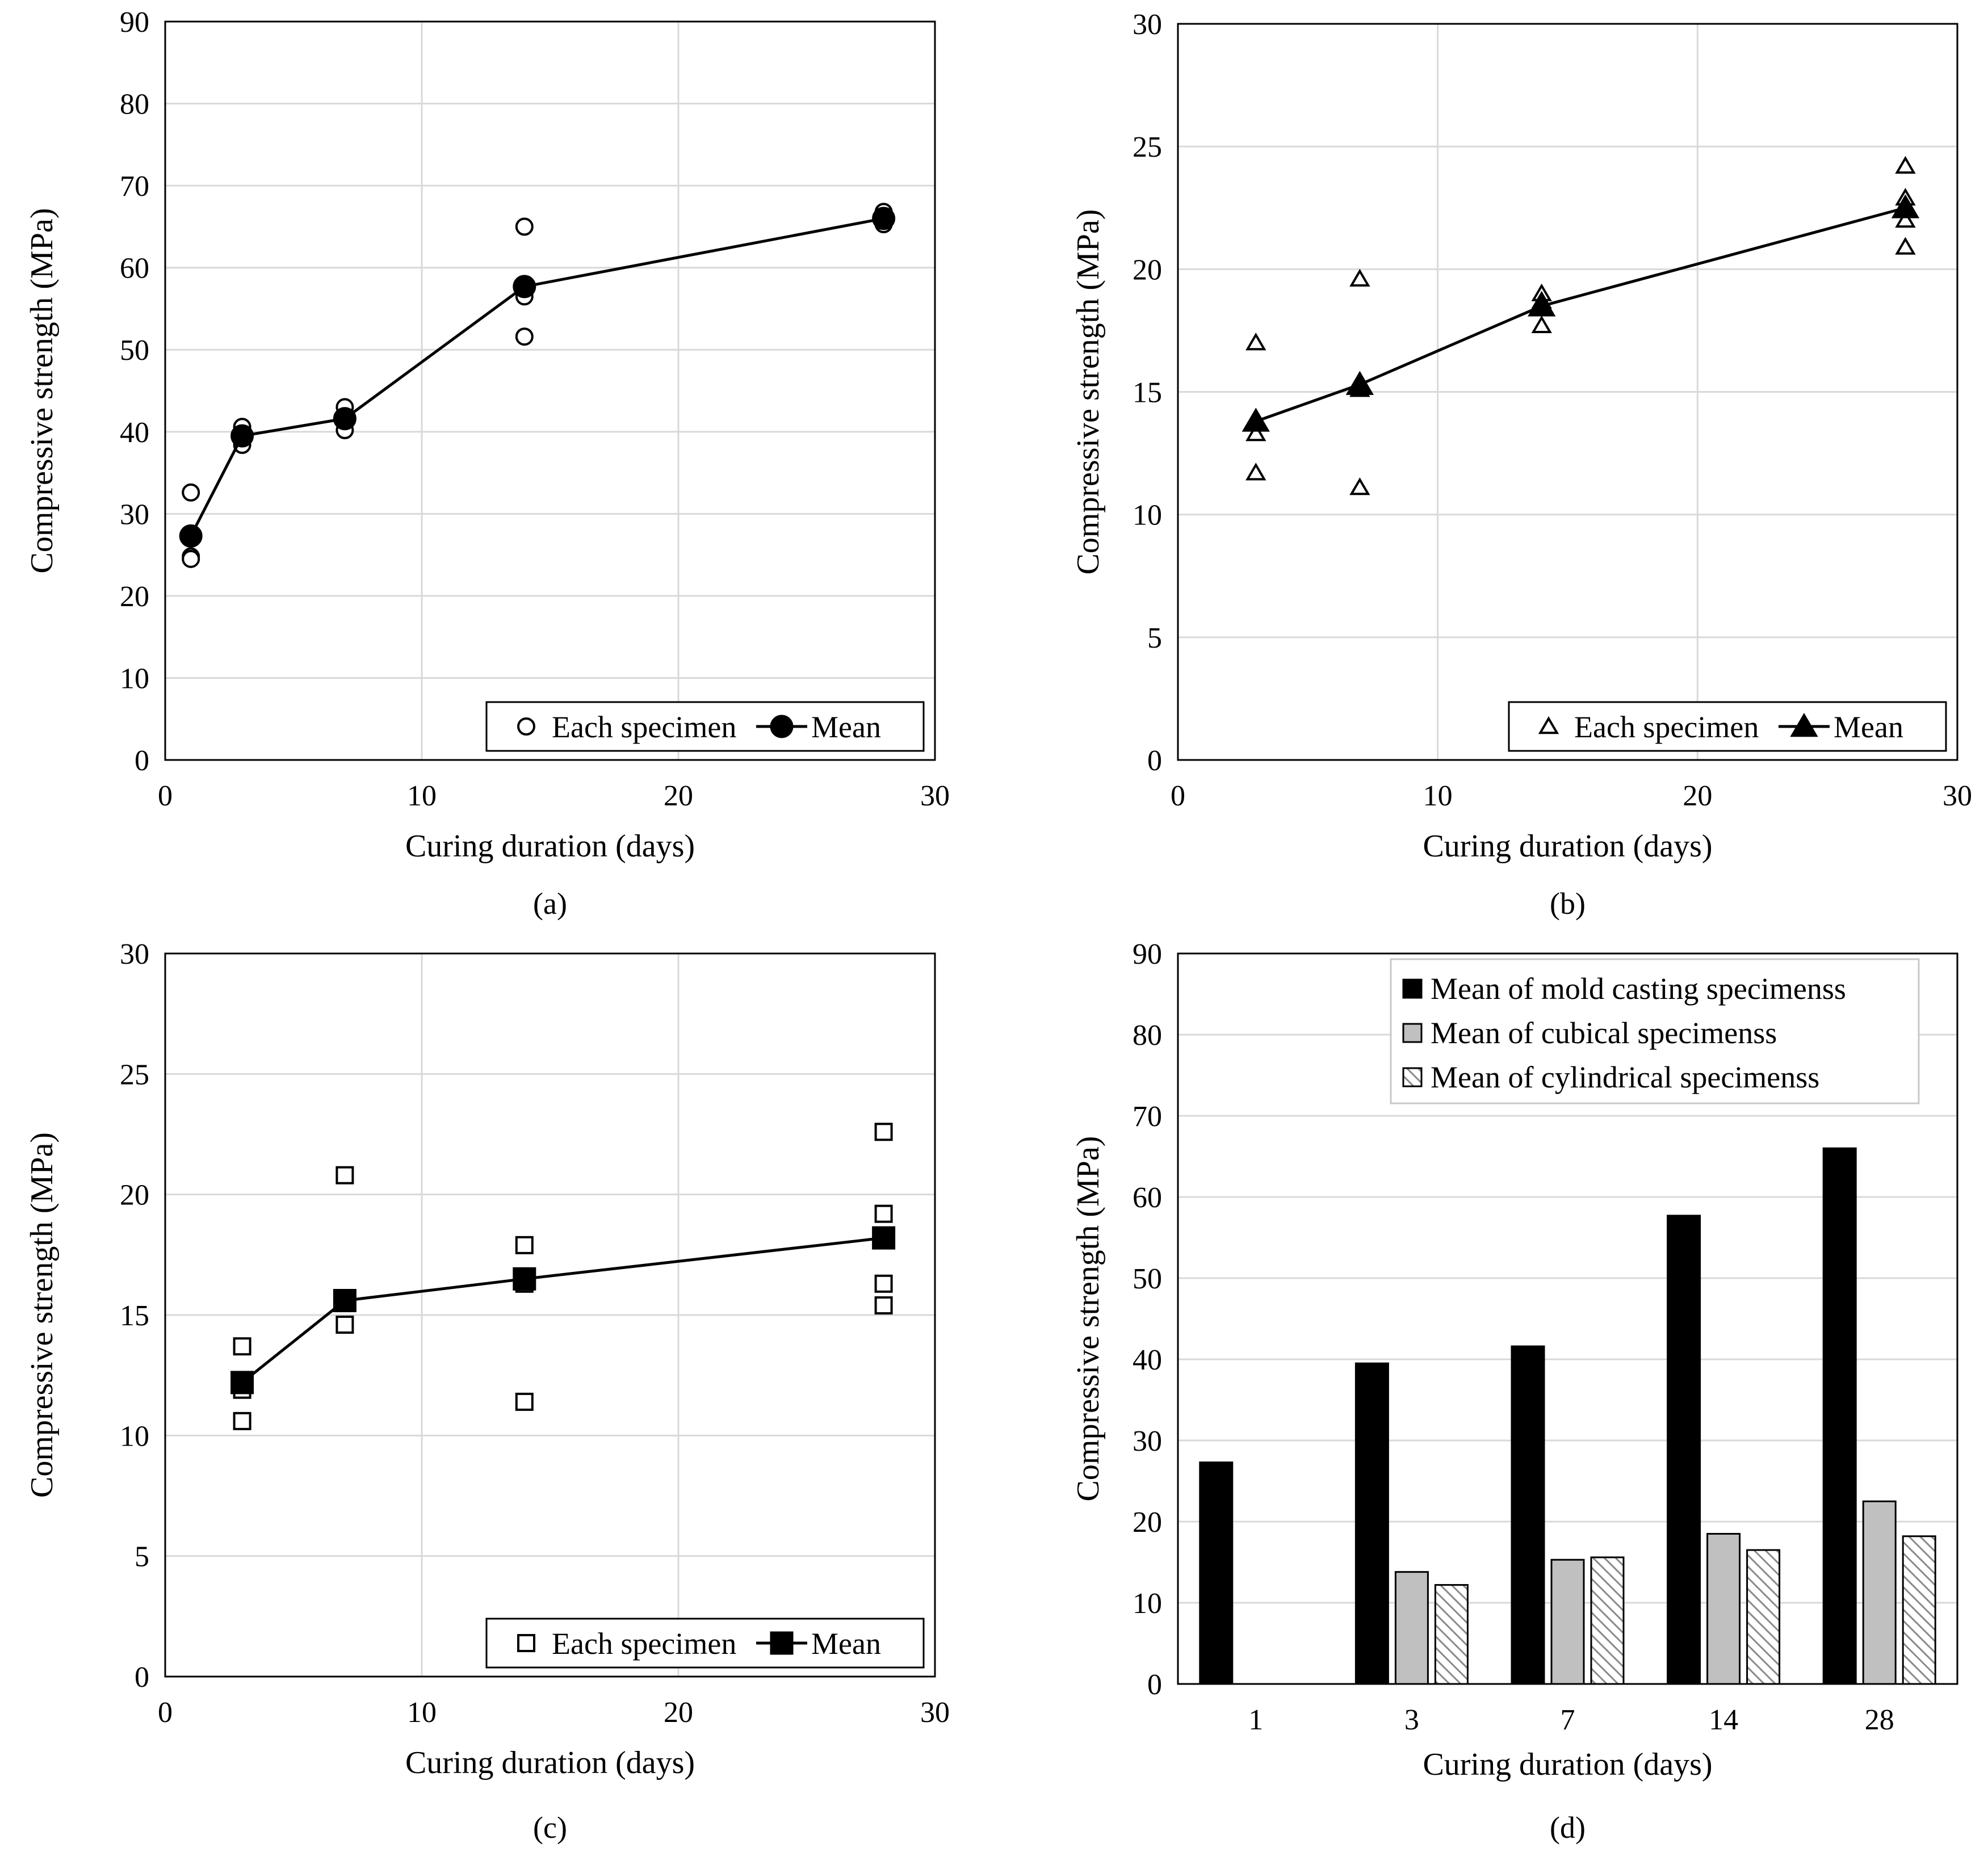  I want to click on legend-label: Mean, so click(846, 727).